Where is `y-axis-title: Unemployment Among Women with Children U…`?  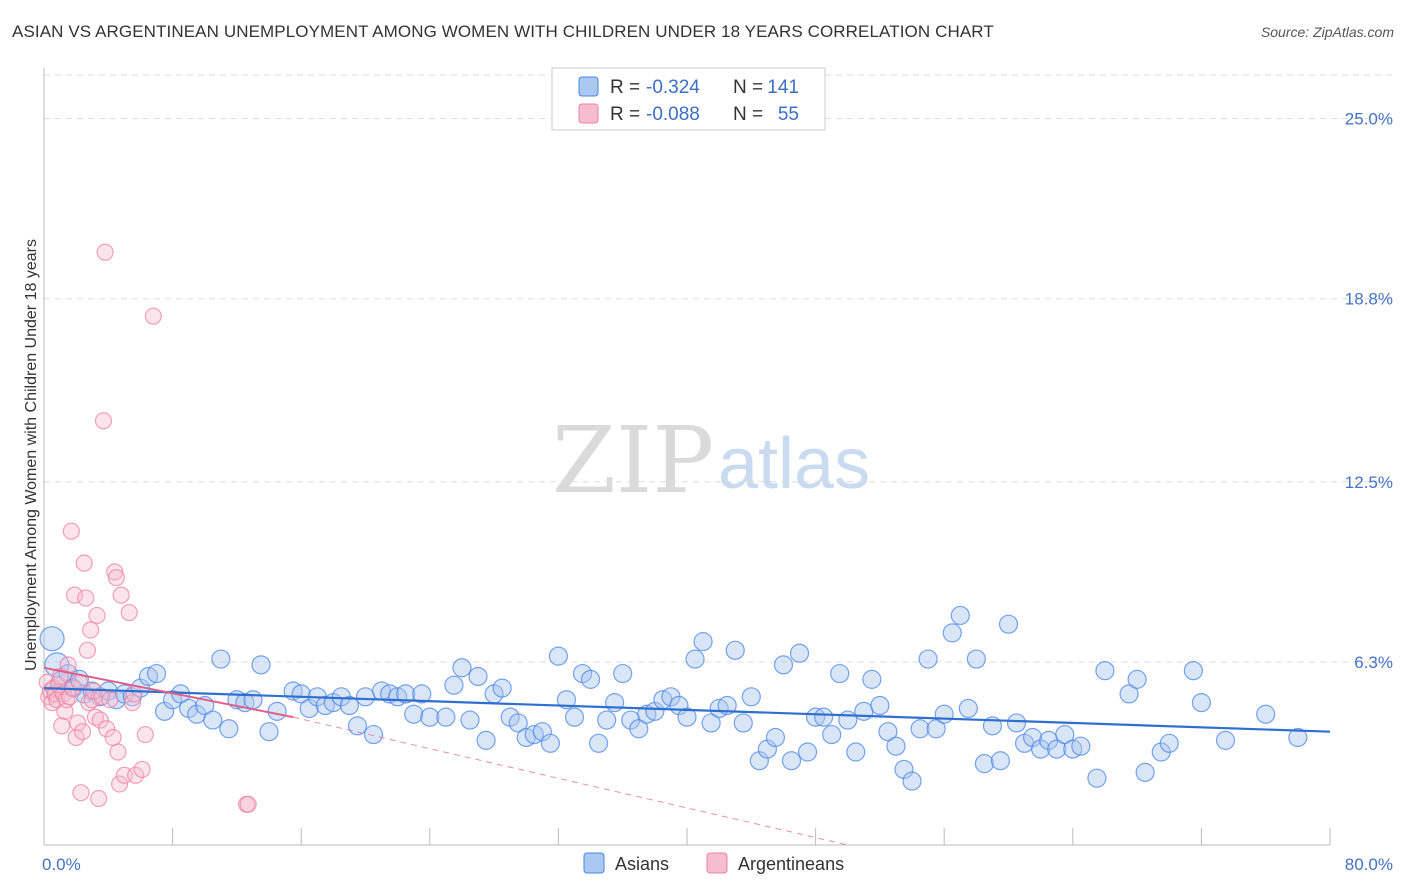
y-axis-title: Unemployment Among Women with Children U… is located at coordinates (31, 455).